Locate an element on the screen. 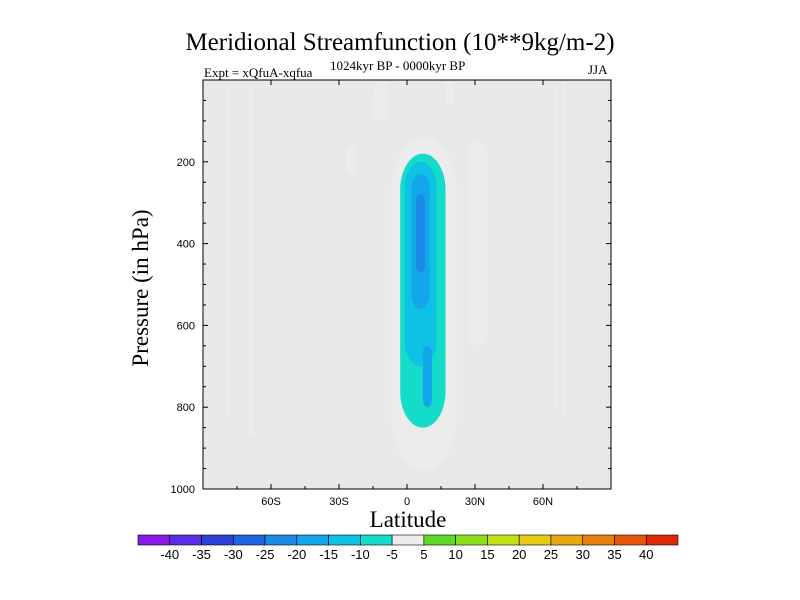 This screenshot has width=800, height=600. colorbar-label-0: -40 is located at coordinates (169, 554).